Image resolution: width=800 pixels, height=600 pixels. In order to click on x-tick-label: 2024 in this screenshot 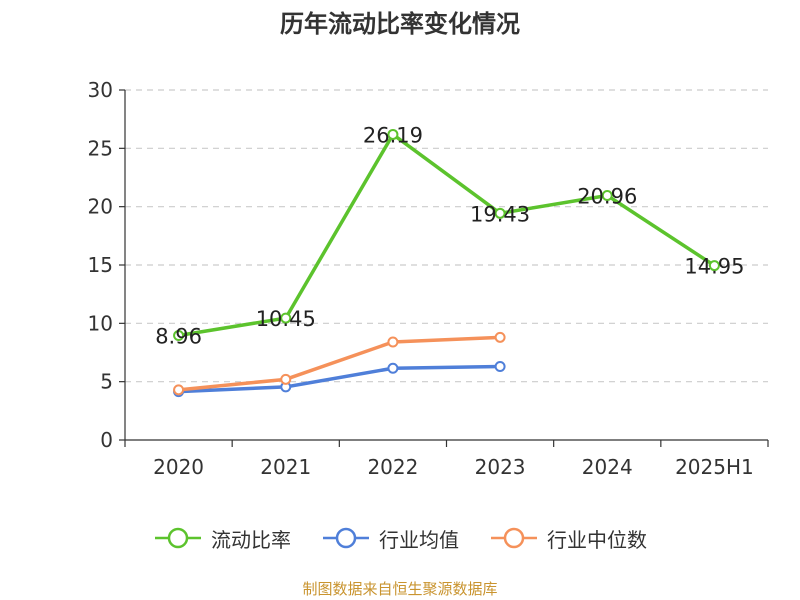, I will do `click(607, 467)`.